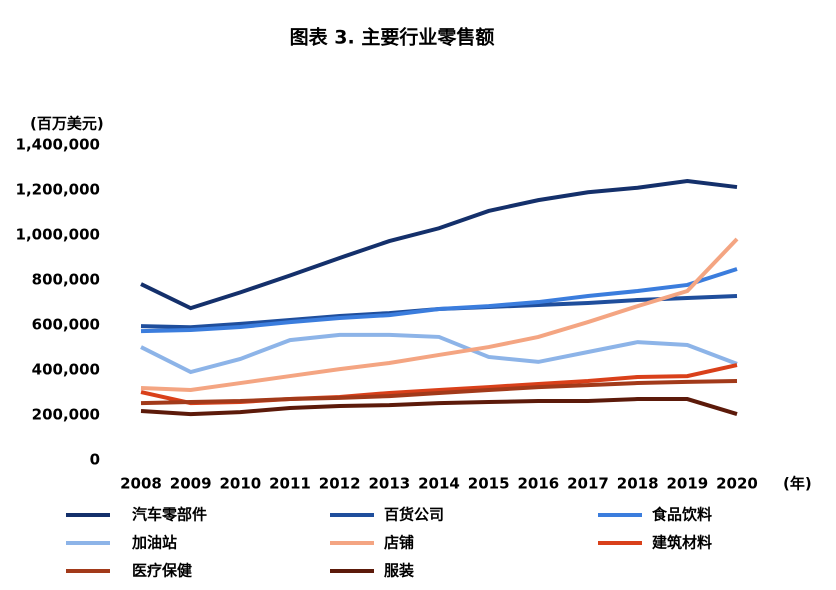  I want to click on y-tick-label: 1,000,000, so click(58, 235).